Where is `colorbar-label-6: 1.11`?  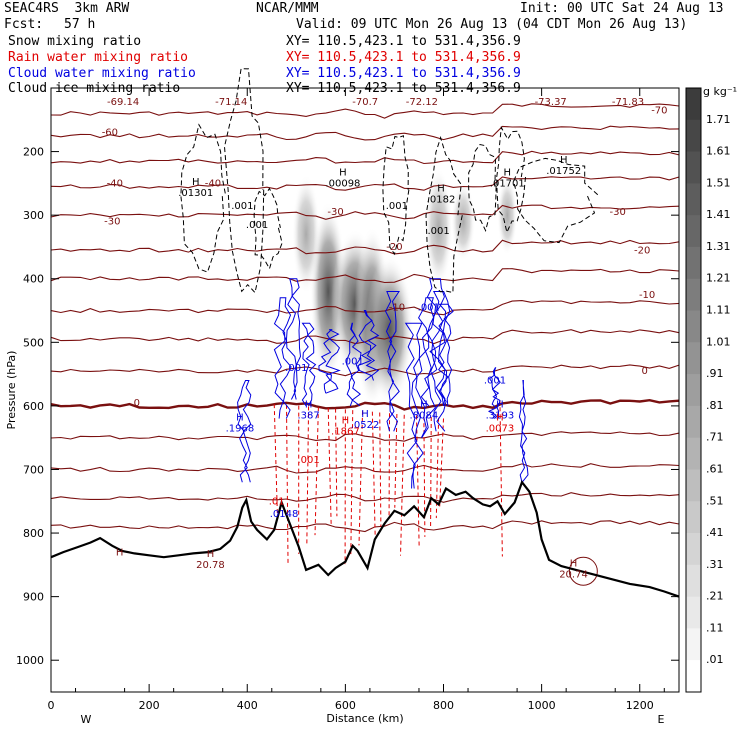
colorbar-label-6: 1.11 is located at coordinates (718, 310).